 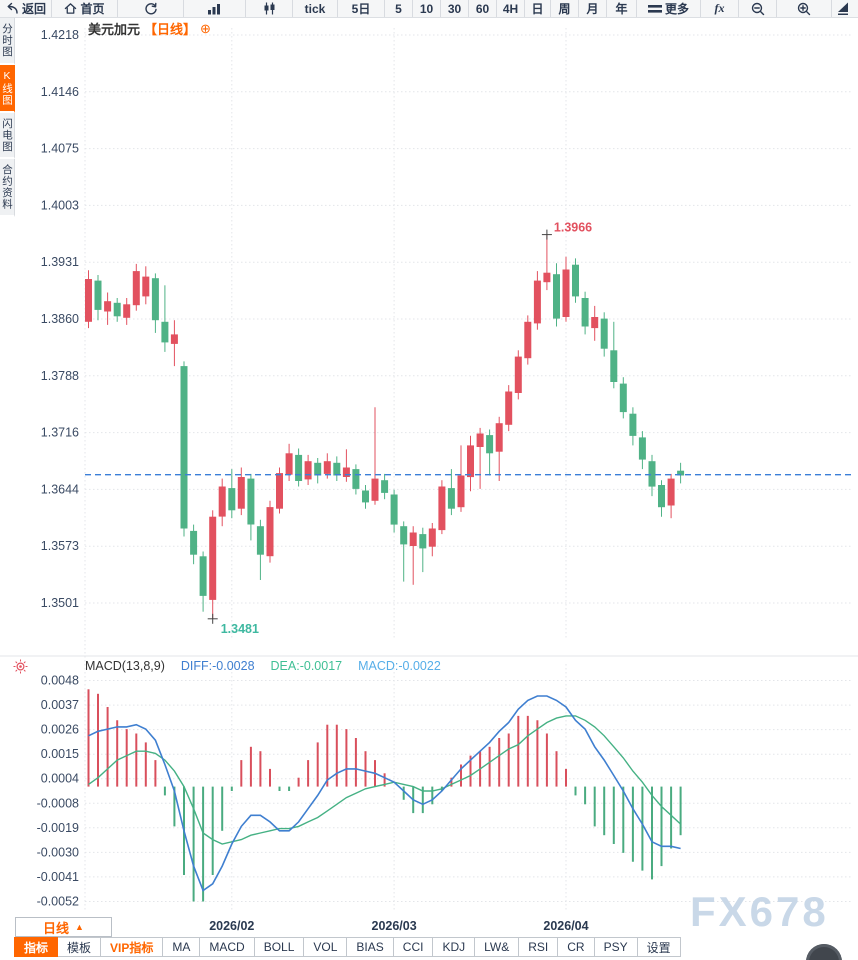 I want to click on dea-line, so click(x=385, y=780).